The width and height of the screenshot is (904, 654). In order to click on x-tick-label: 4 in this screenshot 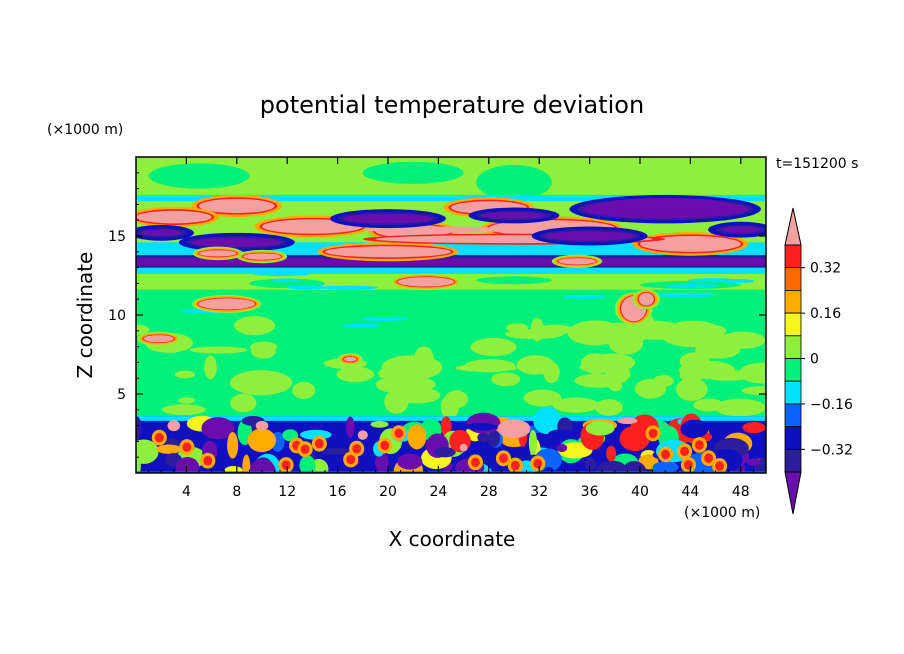, I will do `click(186, 492)`.